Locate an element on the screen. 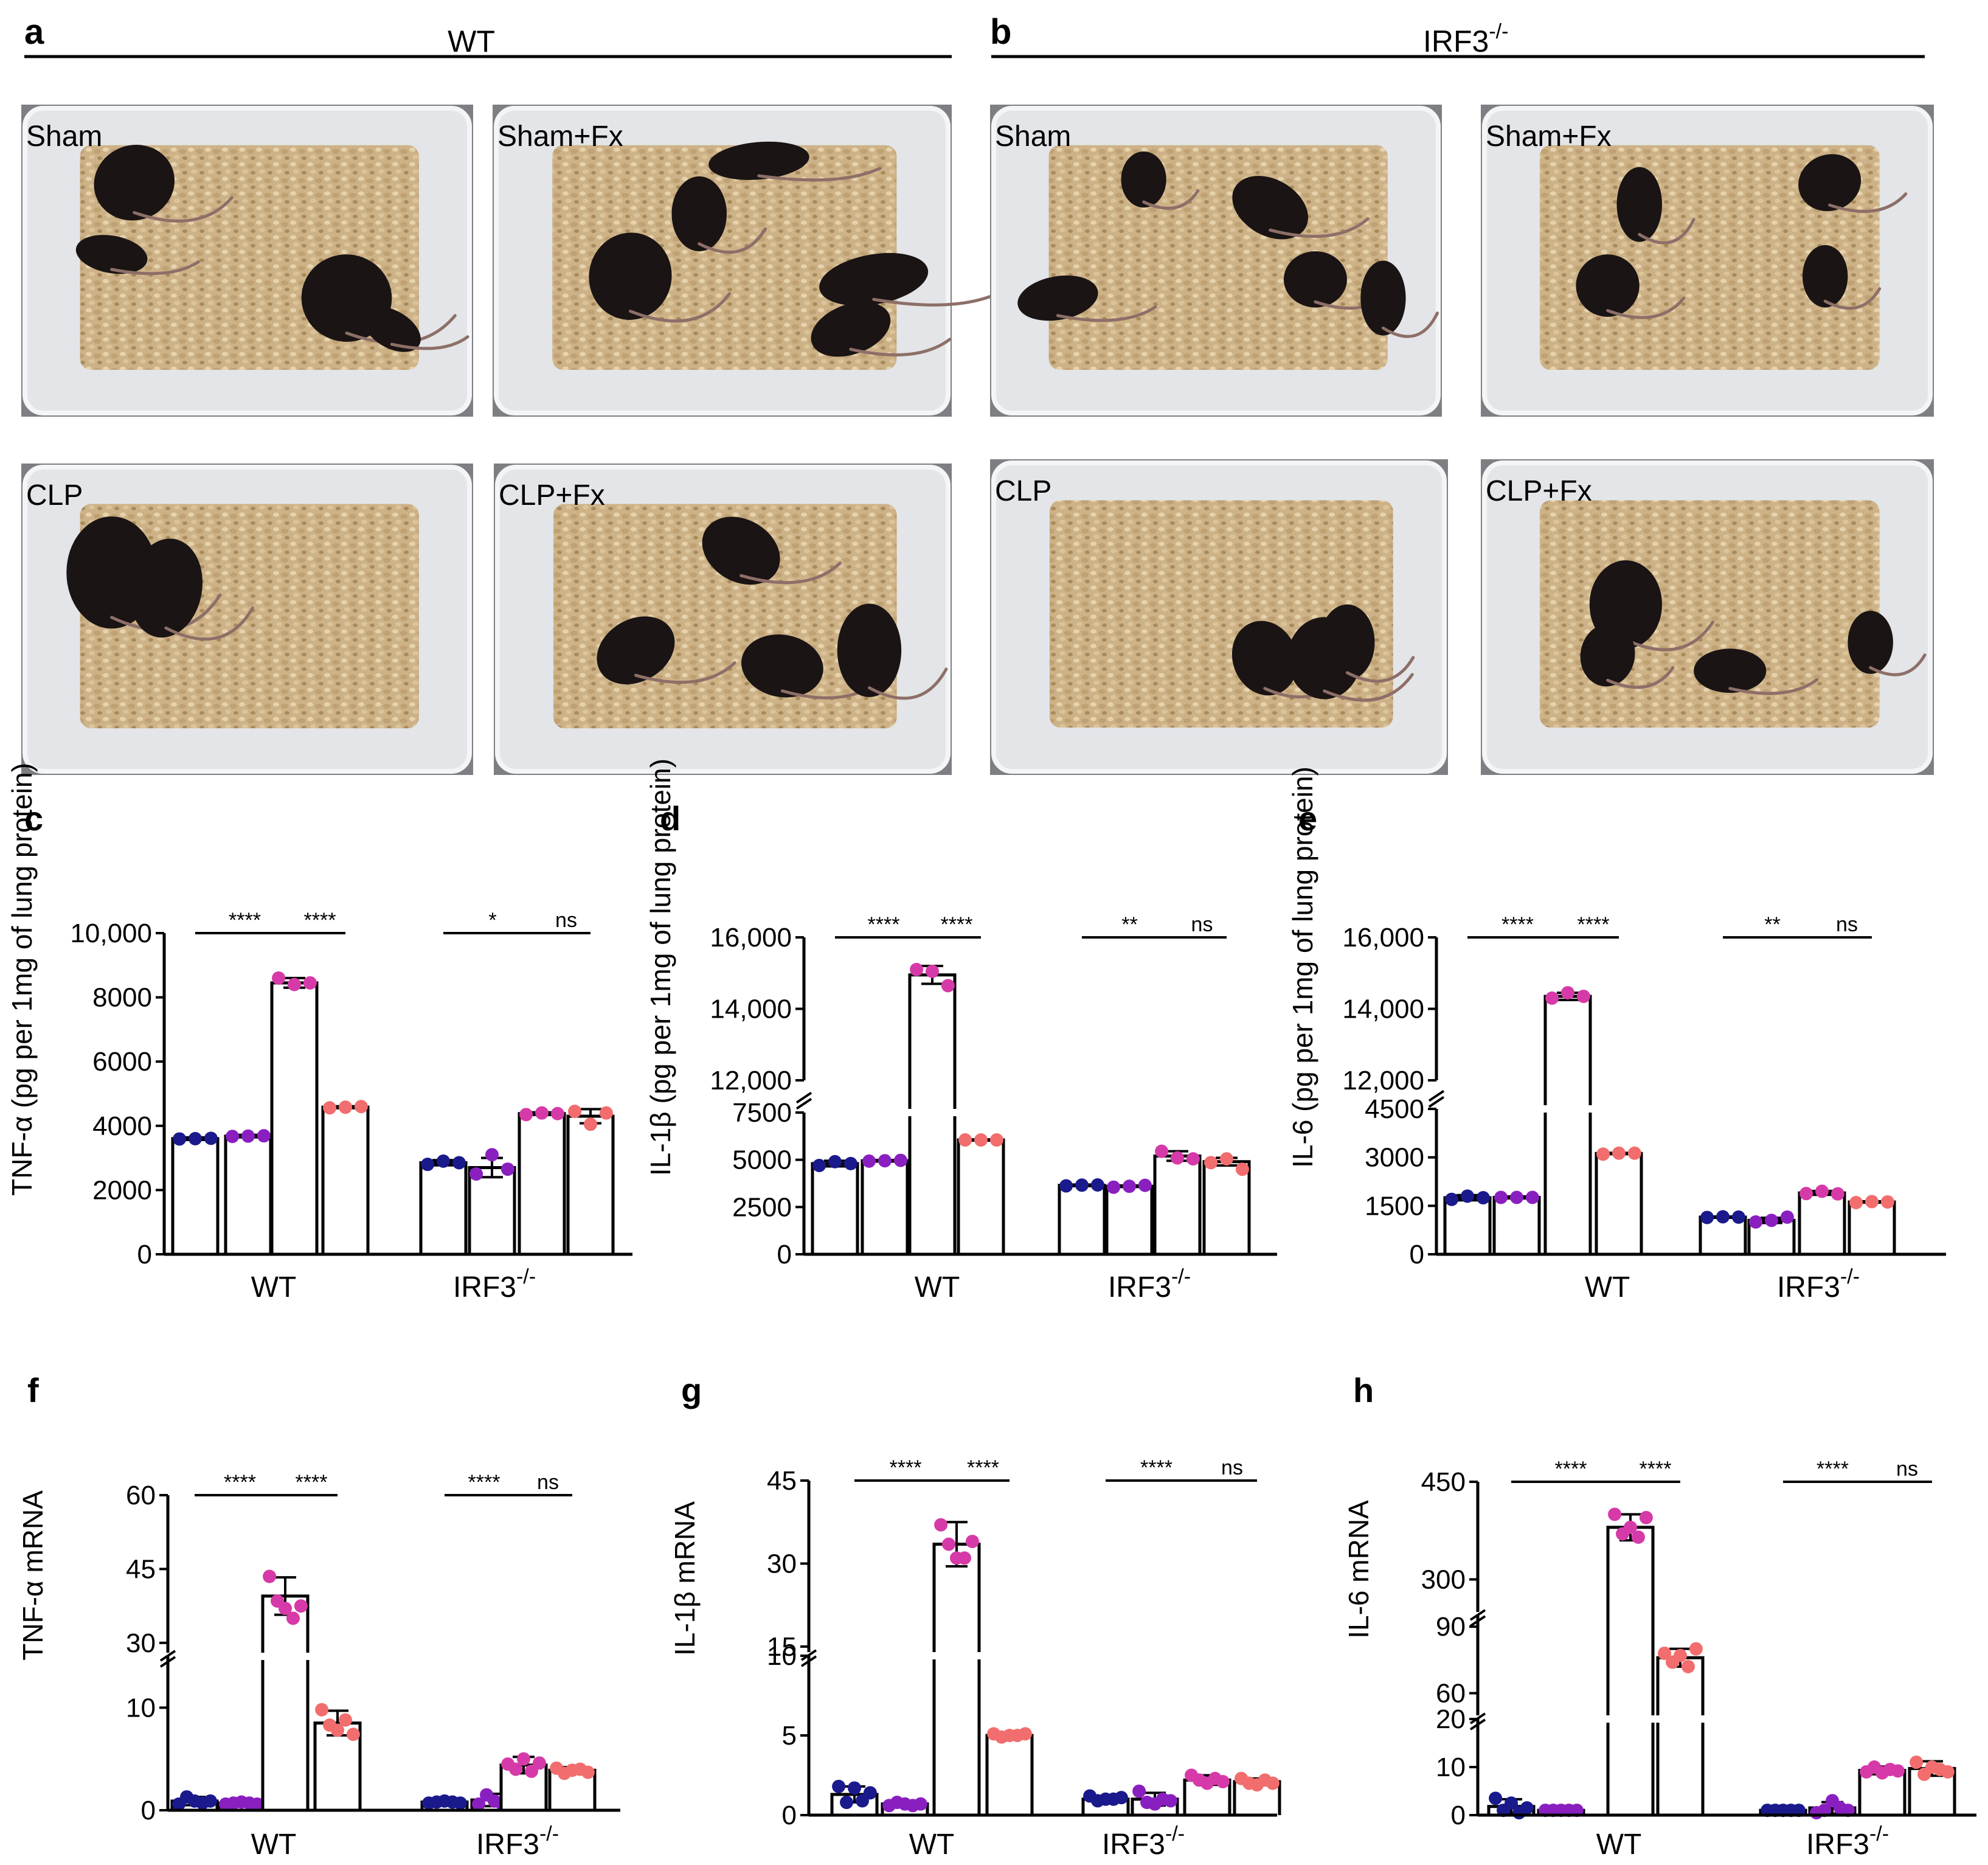  y-tick-label: 45 is located at coordinates (782, 1481).